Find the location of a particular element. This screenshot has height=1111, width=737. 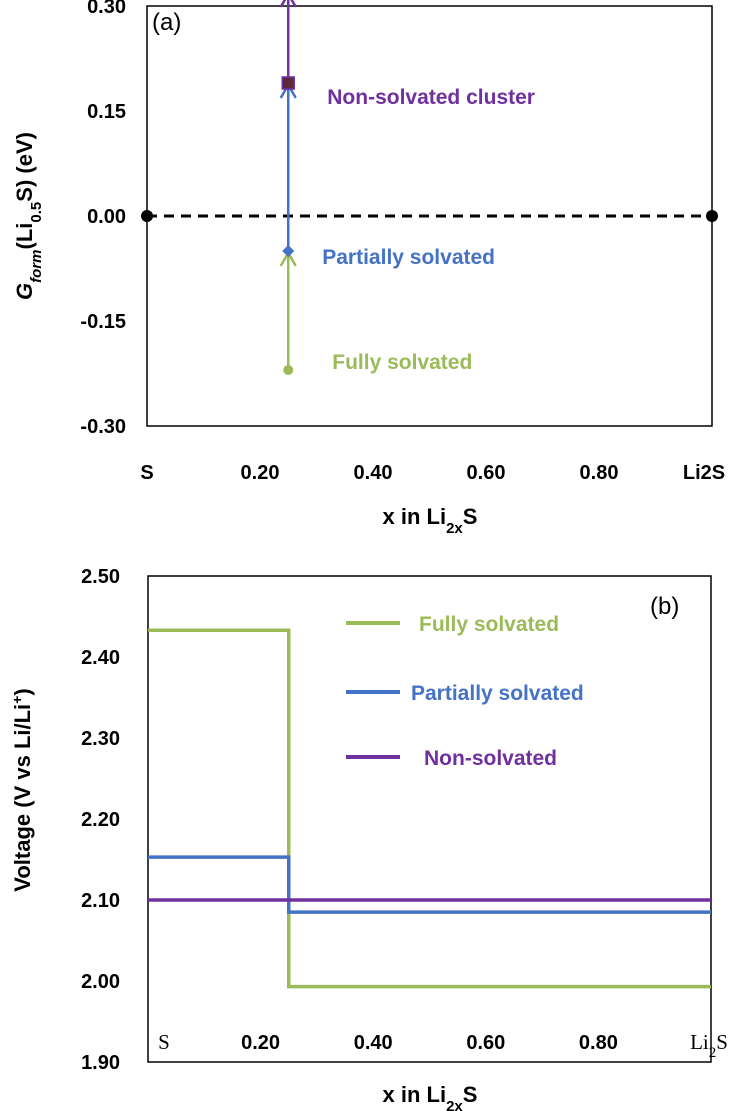

panel-a-y-tick-label: -0.15 is located at coordinates (103, 322).